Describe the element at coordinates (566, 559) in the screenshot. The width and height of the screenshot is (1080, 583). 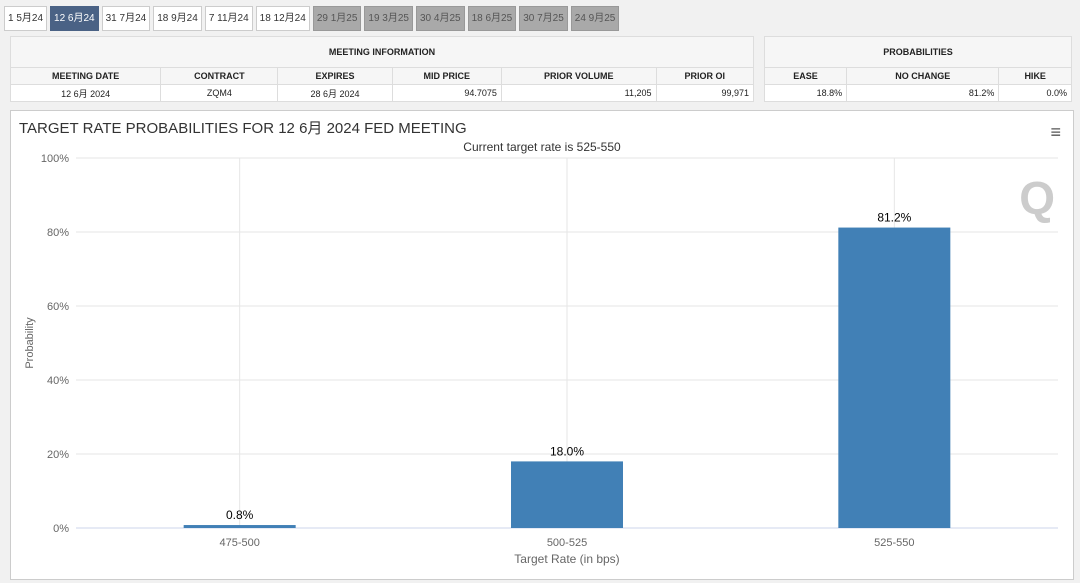
I see `x-axis-label: Target Rate (in bps)` at that location.